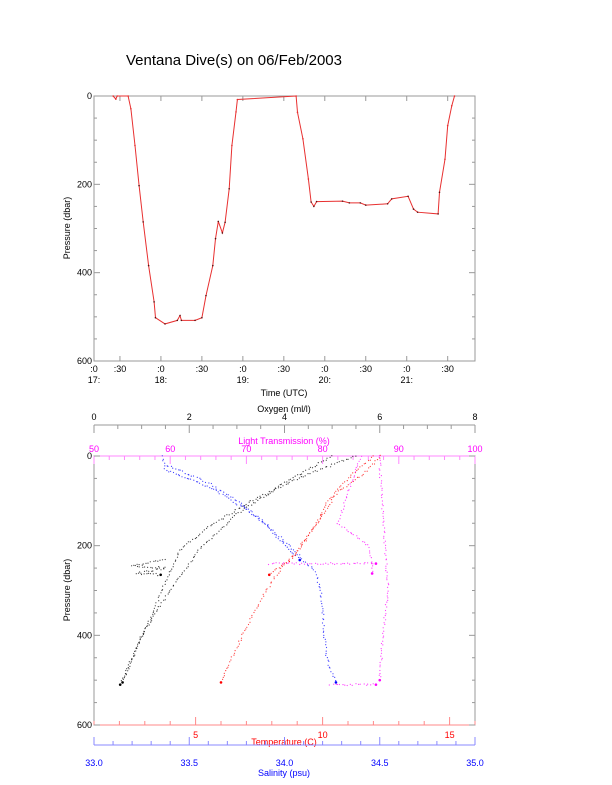 The image size is (612, 785). What do you see at coordinates (243, 380) in the screenshot?
I see `x-tick-label: 19:` at bounding box center [243, 380].